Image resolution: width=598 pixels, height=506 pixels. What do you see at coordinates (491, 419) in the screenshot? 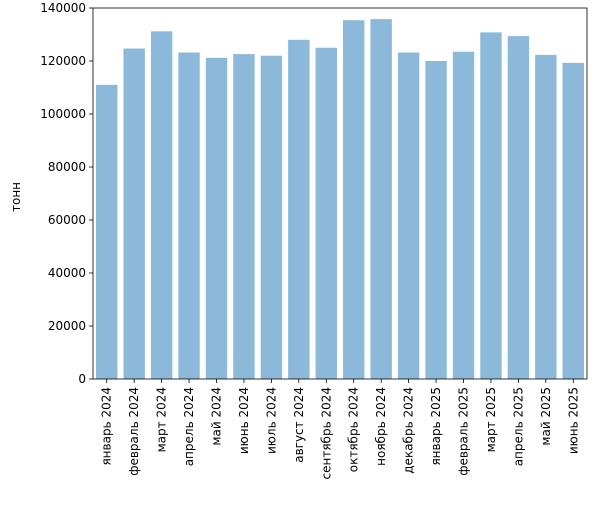
I see `x-tick-label: март 2025` at bounding box center [491, 419].